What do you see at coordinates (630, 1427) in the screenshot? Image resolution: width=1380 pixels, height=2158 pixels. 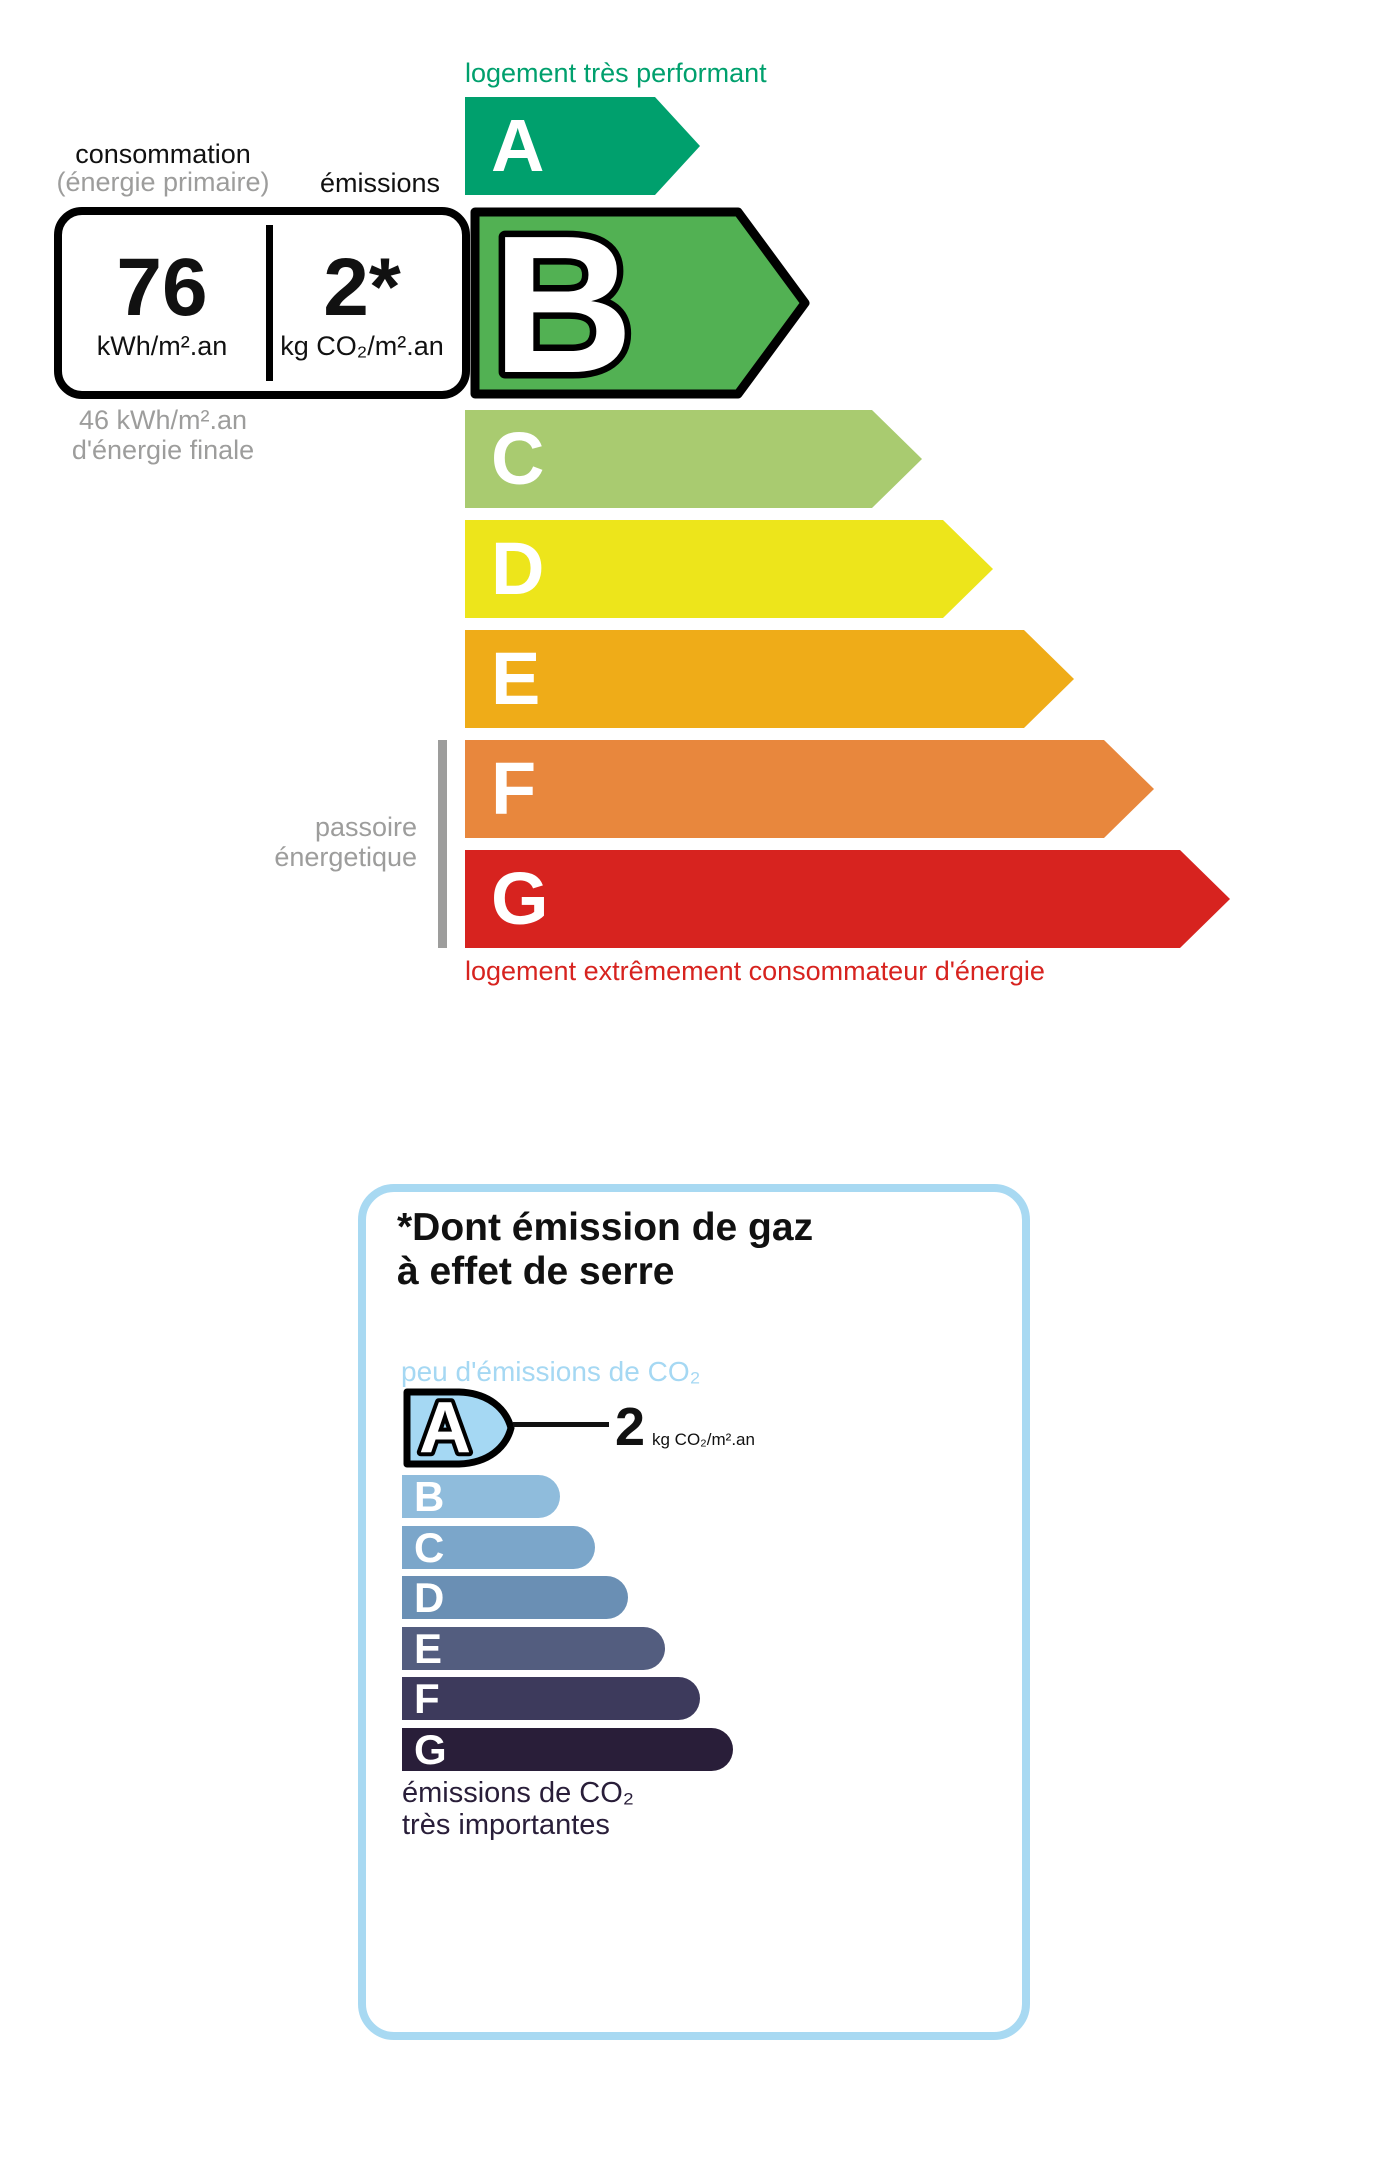 I see `co2-value: 2` at bounding box center [630, 1427].